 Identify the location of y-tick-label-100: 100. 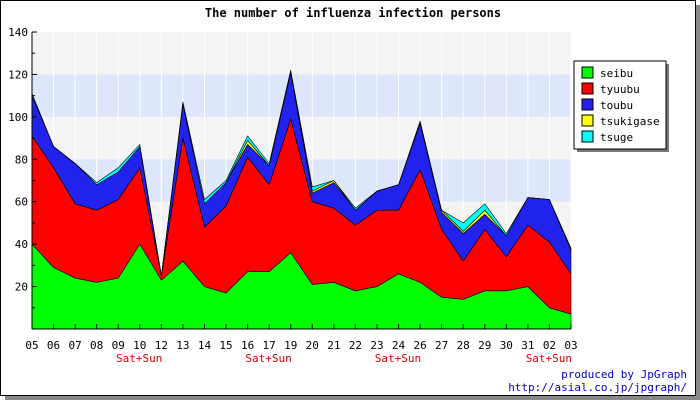
(18, 117).